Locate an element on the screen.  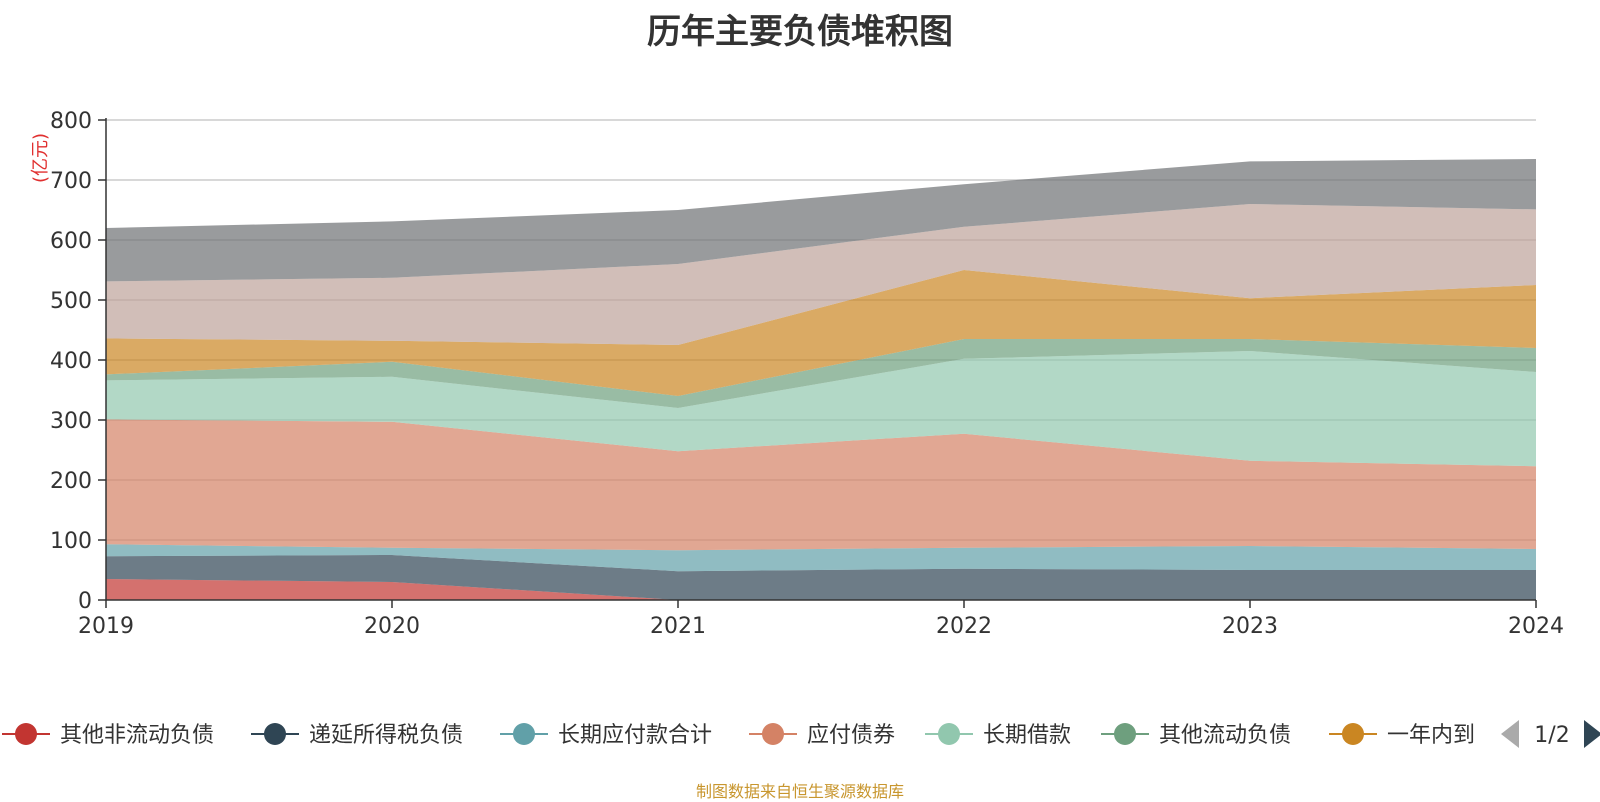
y-tick-label: 600 is located at coordinates (71, 241).